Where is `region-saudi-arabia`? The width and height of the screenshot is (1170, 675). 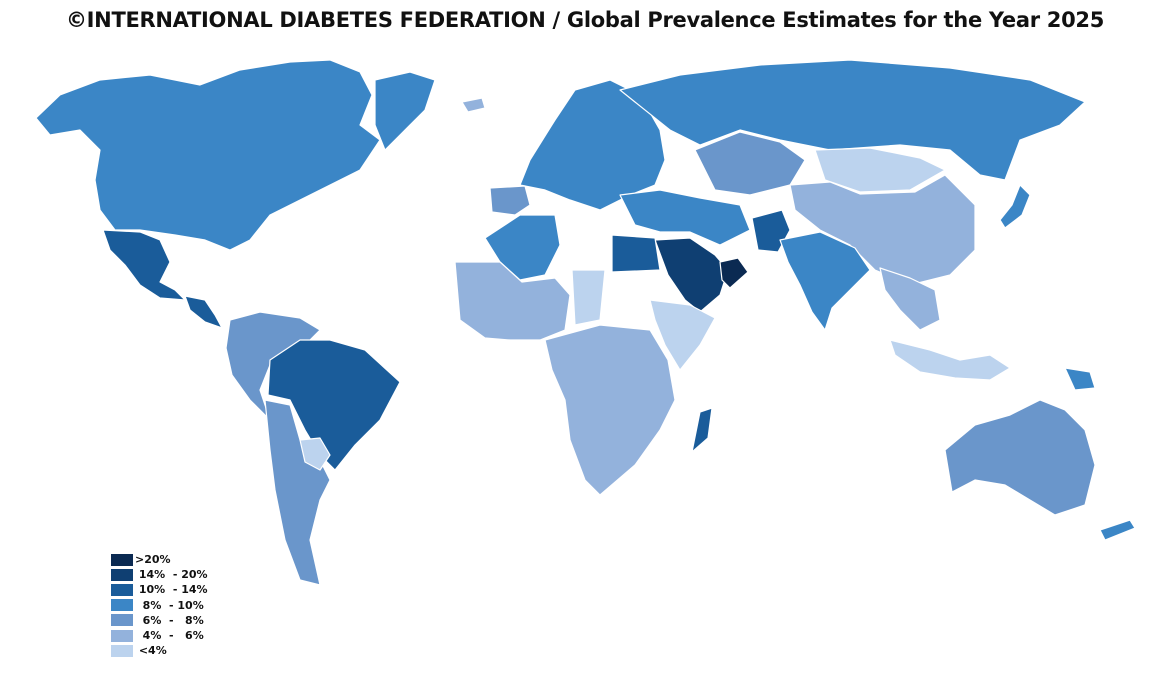 region-saudi-arabia is located at coordinates (691, 275).